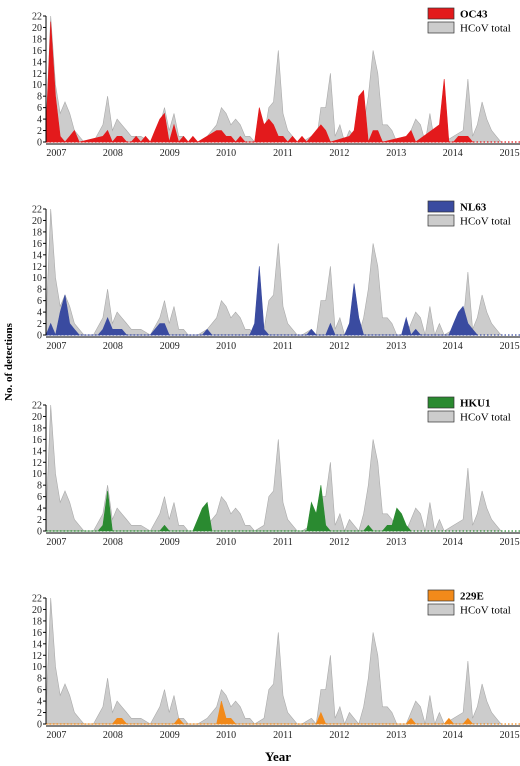 This screenshot has height=766, width=520. What do you see at coordinates (9, 361) in the screenshot?
I see `y-axis-title: No. of detections` at bounding box center [9, 361].